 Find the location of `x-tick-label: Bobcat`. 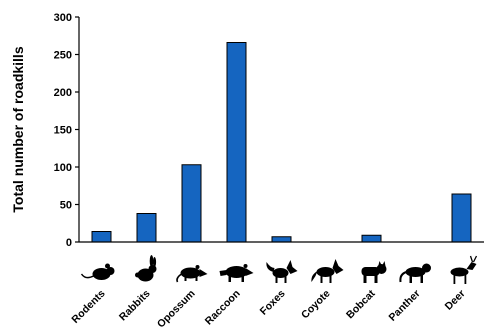

x-tick-label: Bobcat is located at coordinates (361, 304).